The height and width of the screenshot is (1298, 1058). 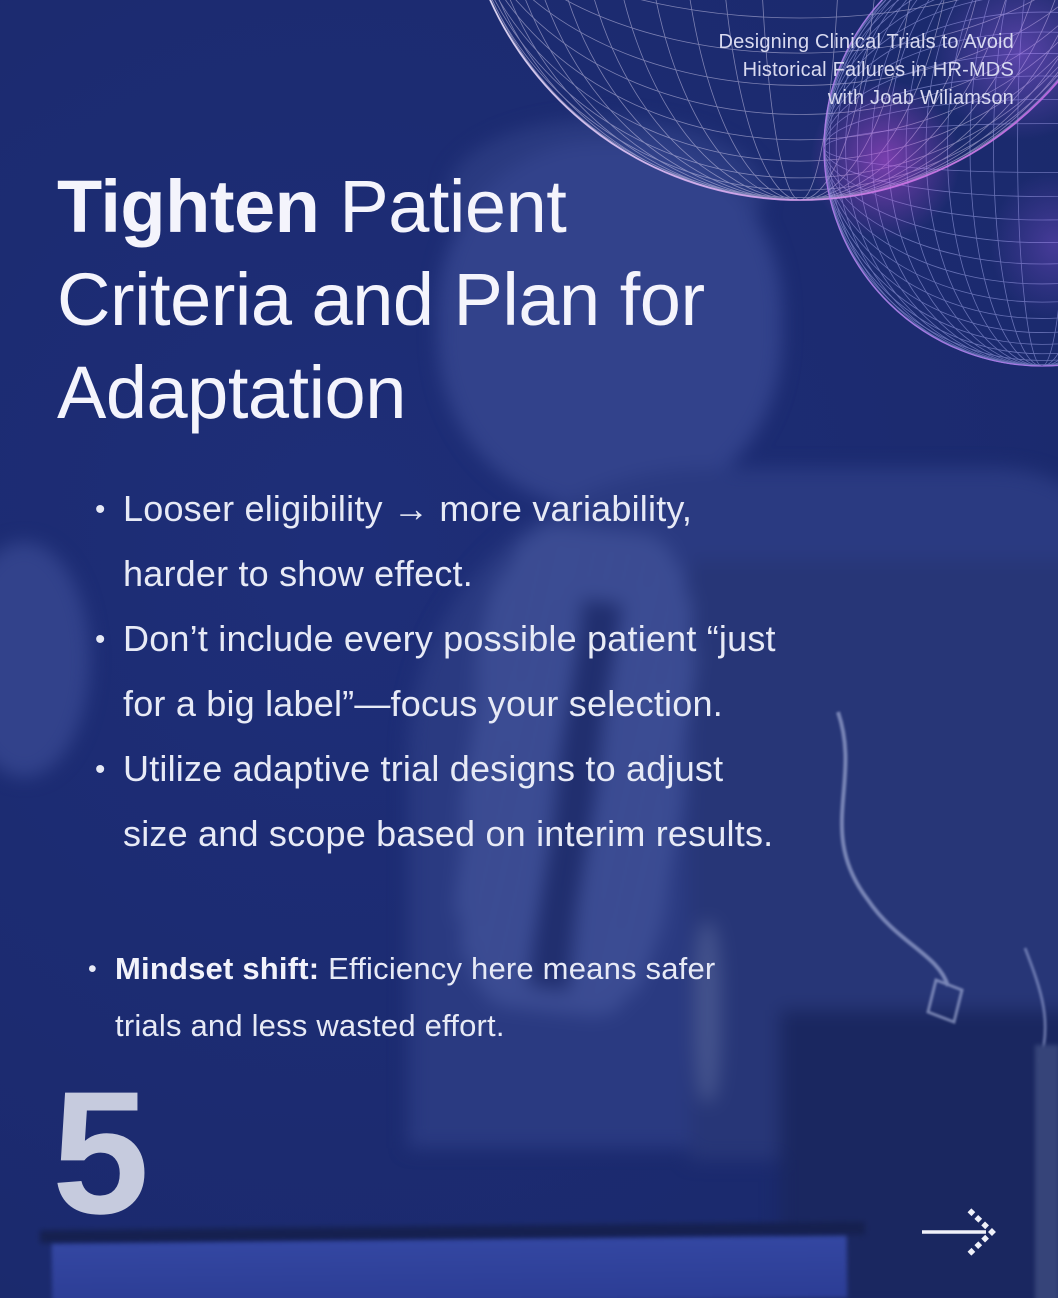 What do you see at coordinates (878, 70) in the screenshot?
I see `header-line-2: Historical Failures in HR-MDS` at bounding box center [878, 70].